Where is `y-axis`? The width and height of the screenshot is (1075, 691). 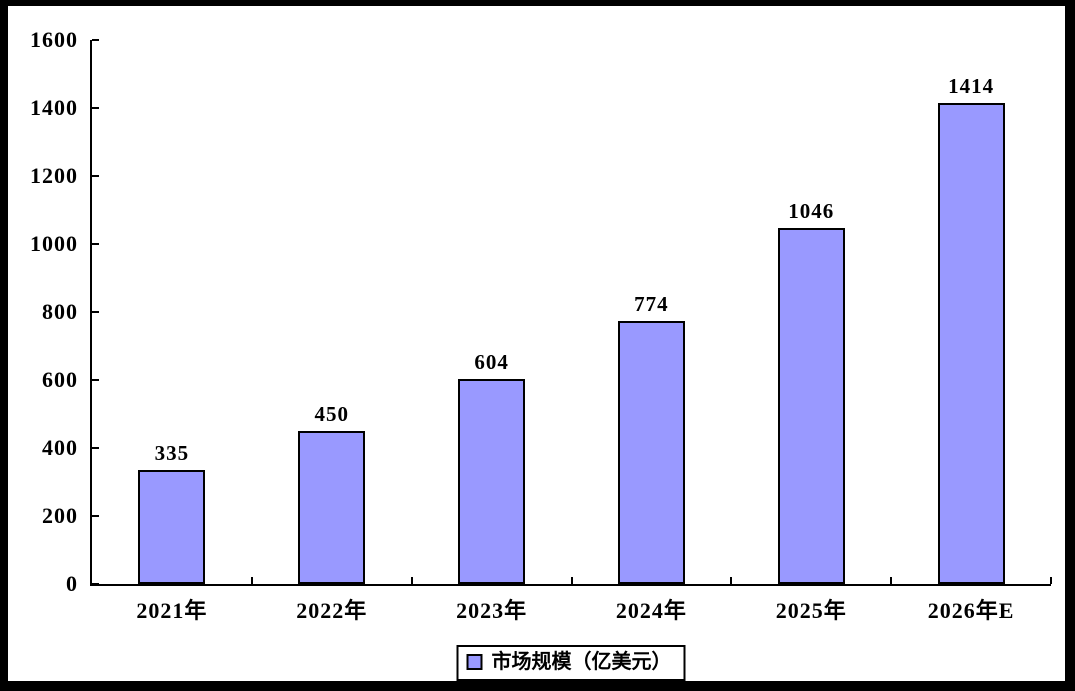 y-axis is located at coordinates (91, 313).